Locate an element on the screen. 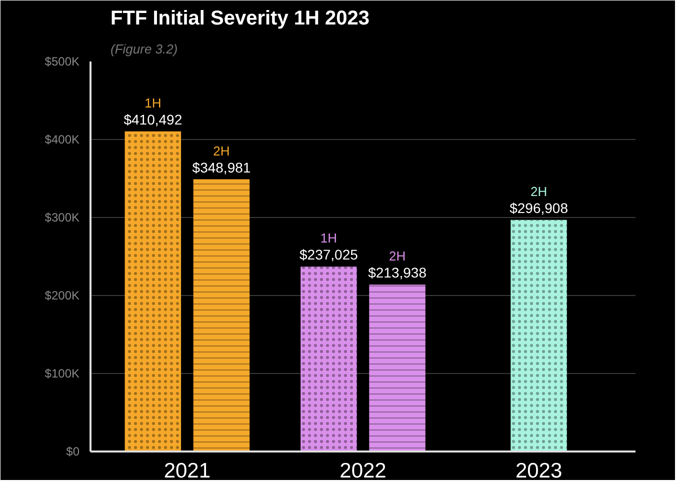  text: 1H is located at coordinates (329, 238).